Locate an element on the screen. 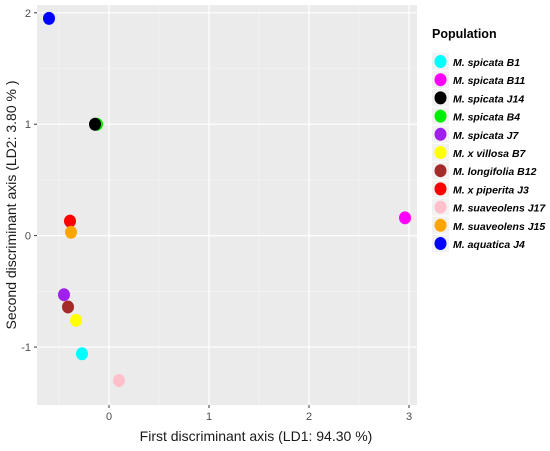 The image size is (550, 451). legend-label: M. suaveolens J15 is located at coordinates (499, 227).